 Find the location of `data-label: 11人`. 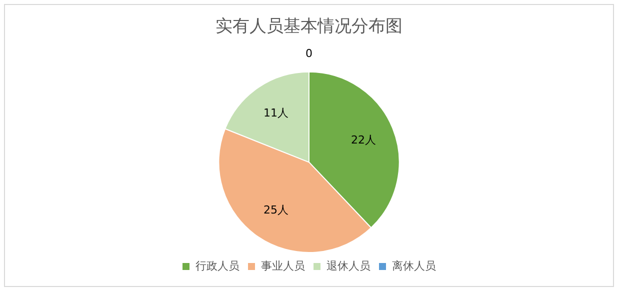

data-label: 11人 is located at coordinates (276, 113).